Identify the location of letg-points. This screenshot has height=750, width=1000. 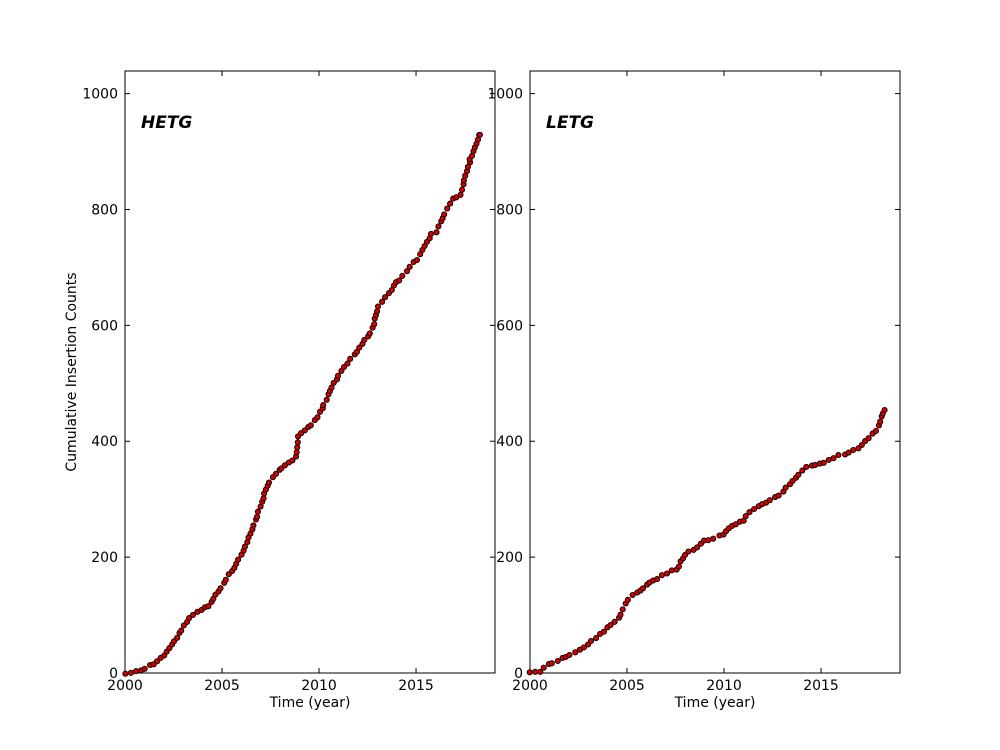
(707, 541).